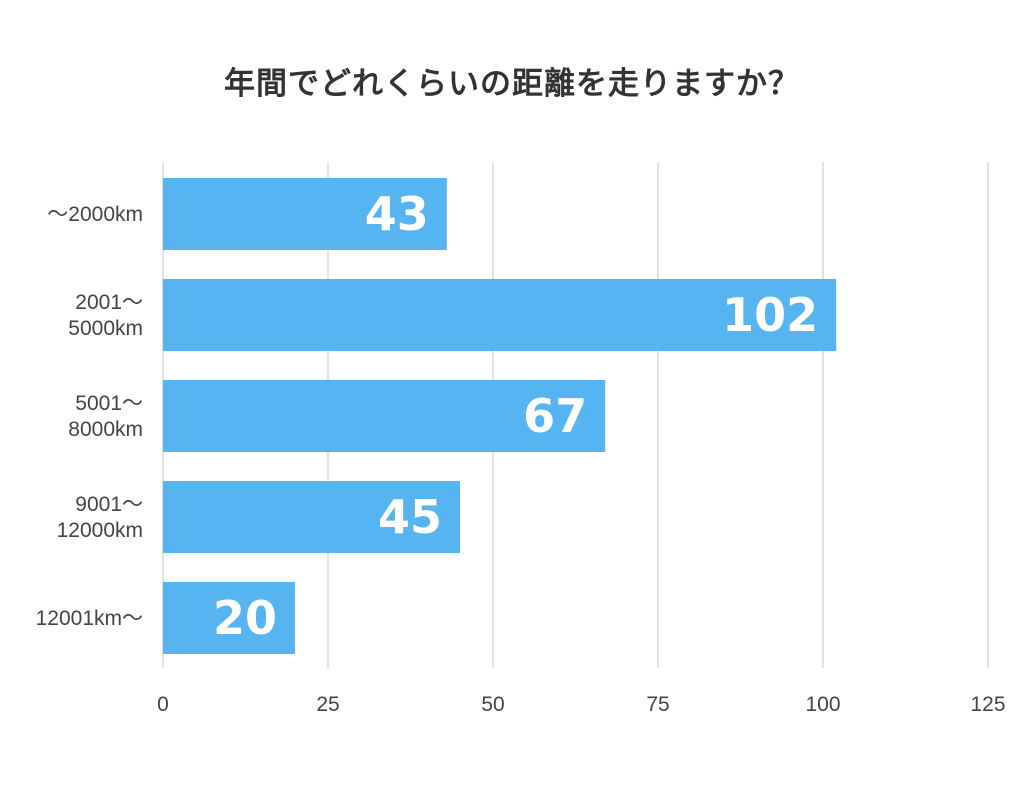 This screenshot has width=1024, height=804. What do you see at coordinates (105, 315) in the screenshot?
I see `category-label: 2001〜 5000km` at bounding box center [105, 315].